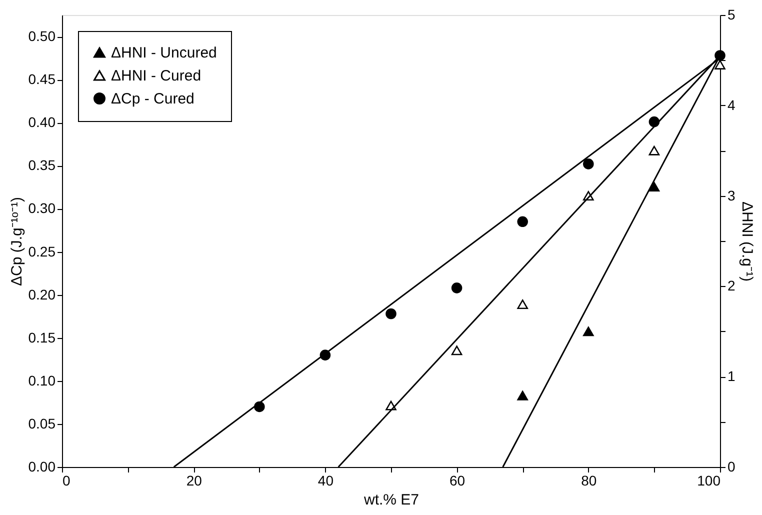 This screenshot has height=515, width=762. Describe the element at coordinates (164, 53) in the screenshot. I see `legend-label: ΔHNI - Uncured` at that location.